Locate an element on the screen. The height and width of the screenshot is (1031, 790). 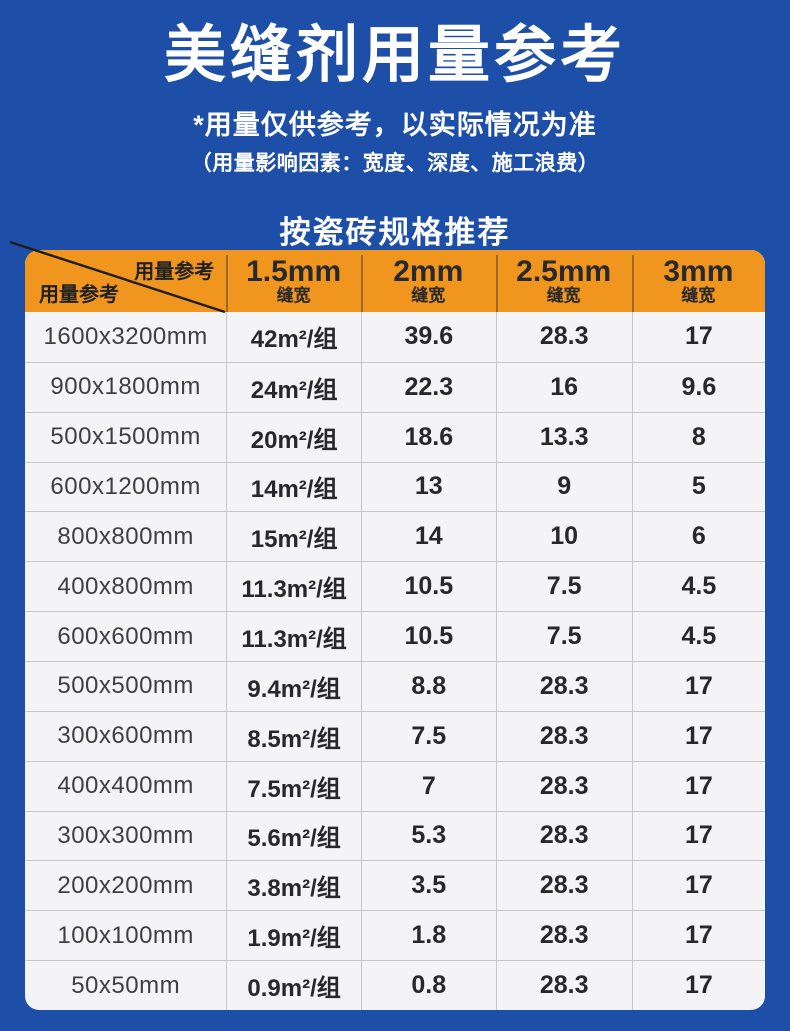
usage-2-5mm-cell: 9 is located at coordinates (563, 487).